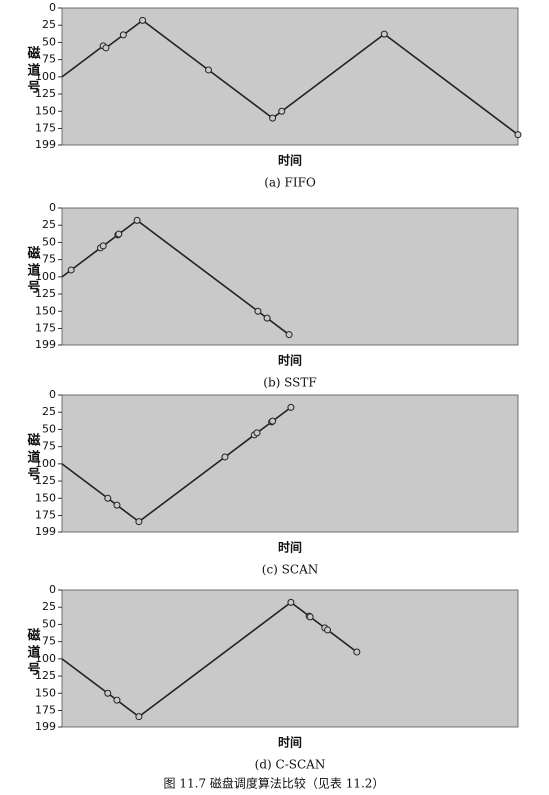  Describe the element at coordinates (290, 183) in the screenshot. I see `chart-title: (a) FIFO` at that location.